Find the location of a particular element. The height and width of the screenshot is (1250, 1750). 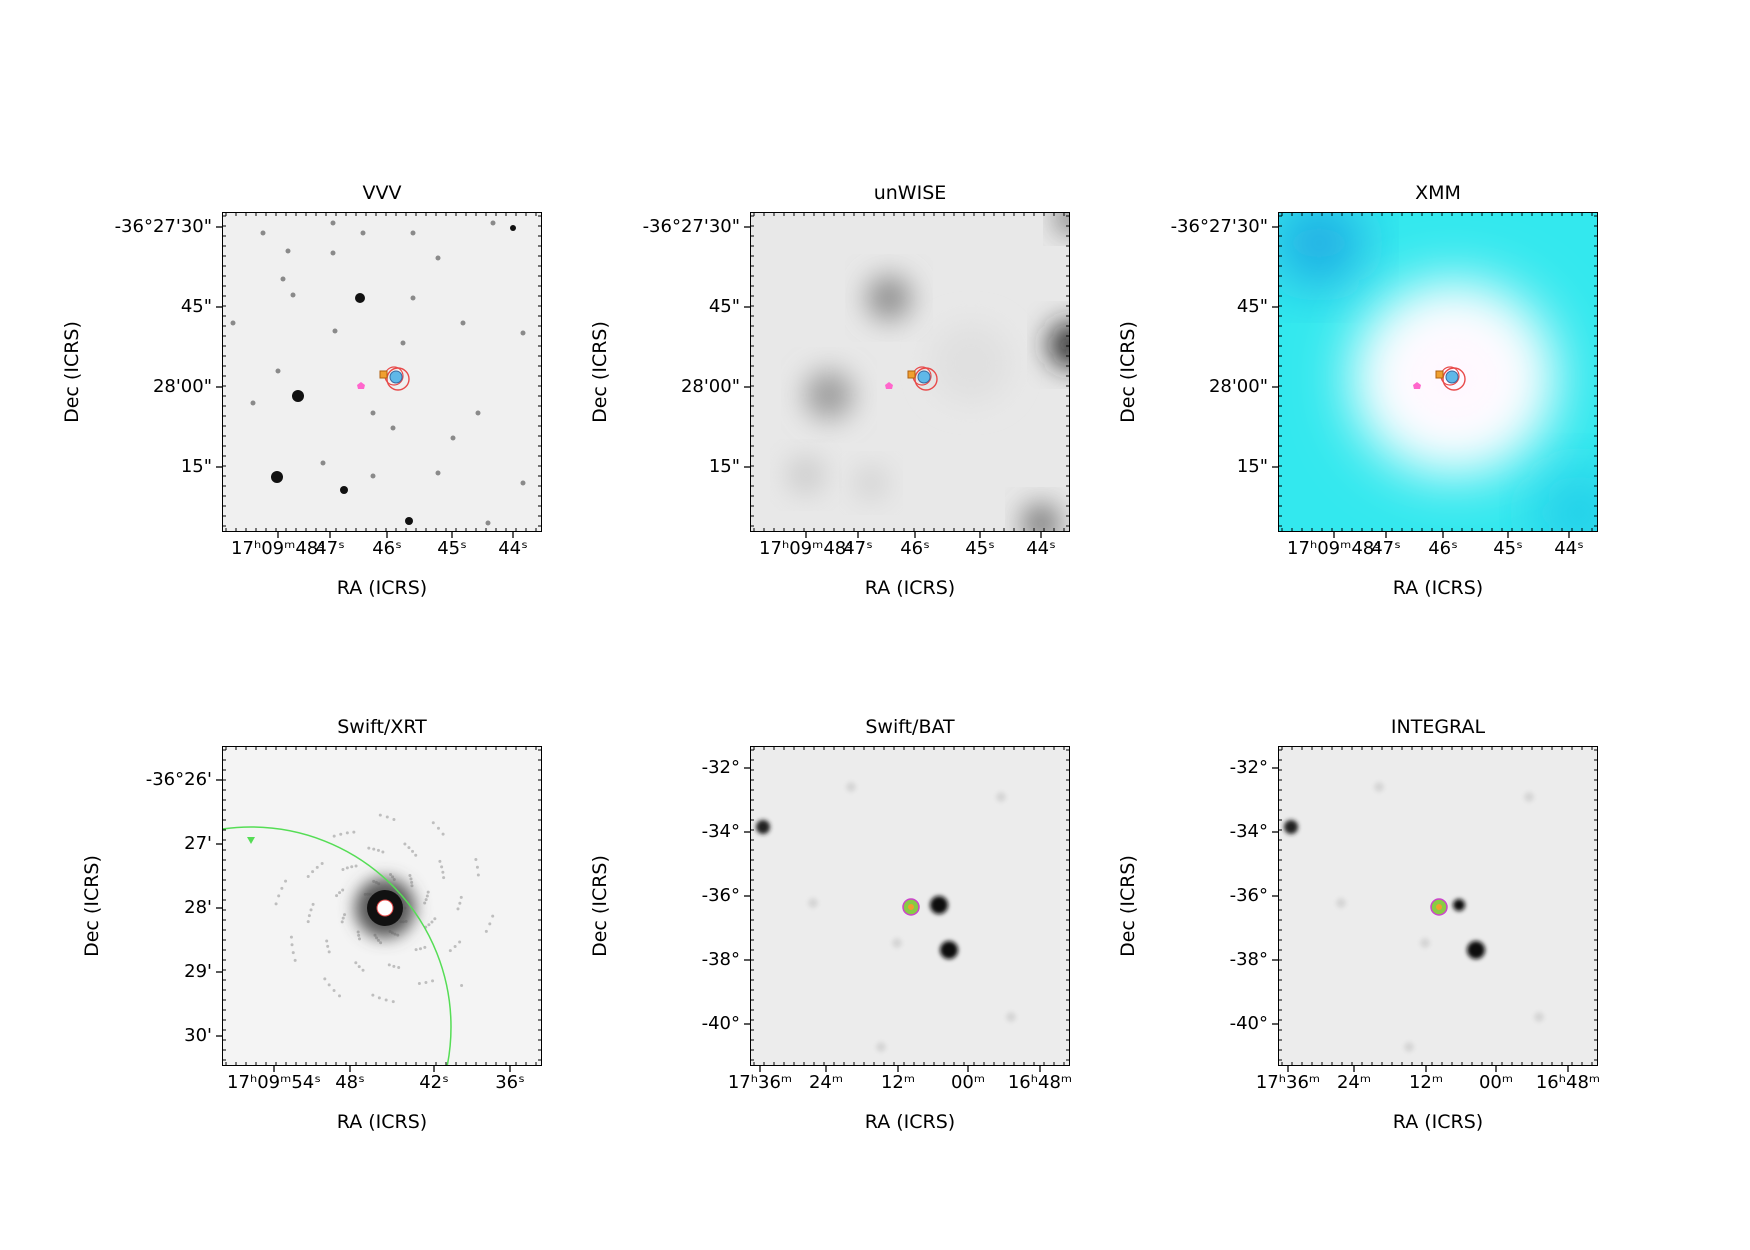

x-tick-label: 17ʰ09ᵐ54ˢ is located at coordinates (274, 1082).